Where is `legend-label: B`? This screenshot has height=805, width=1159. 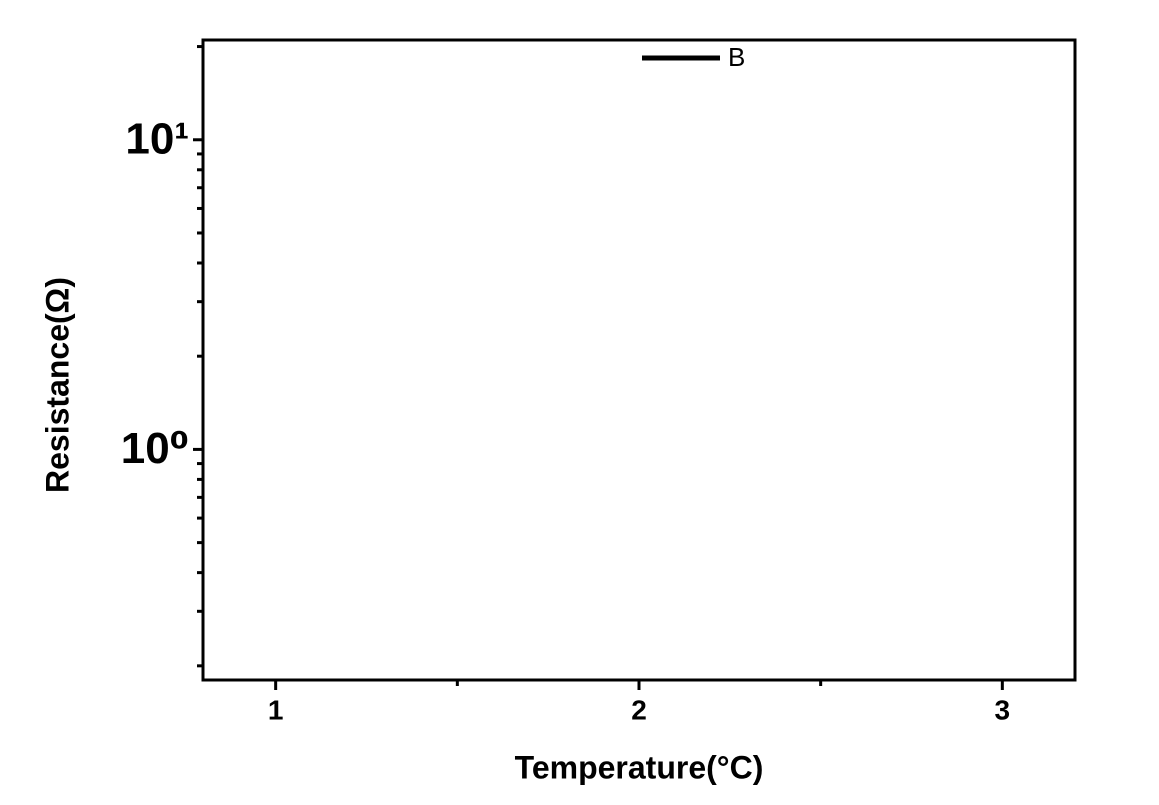 legend-label: B is located at coordinates (736, 57).